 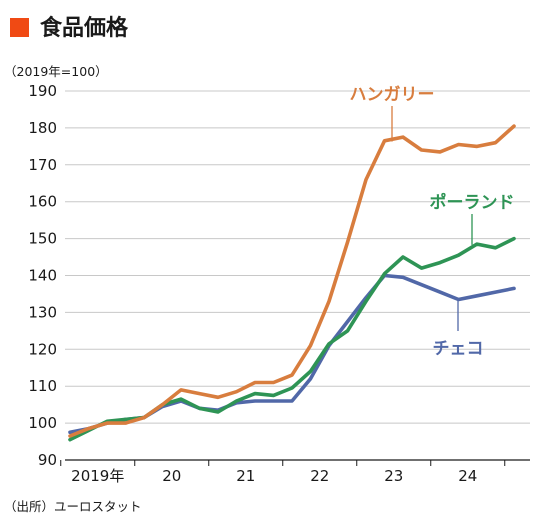 I want to click on y-unit-label: （2019年=100）, so click(x=56, y=71).